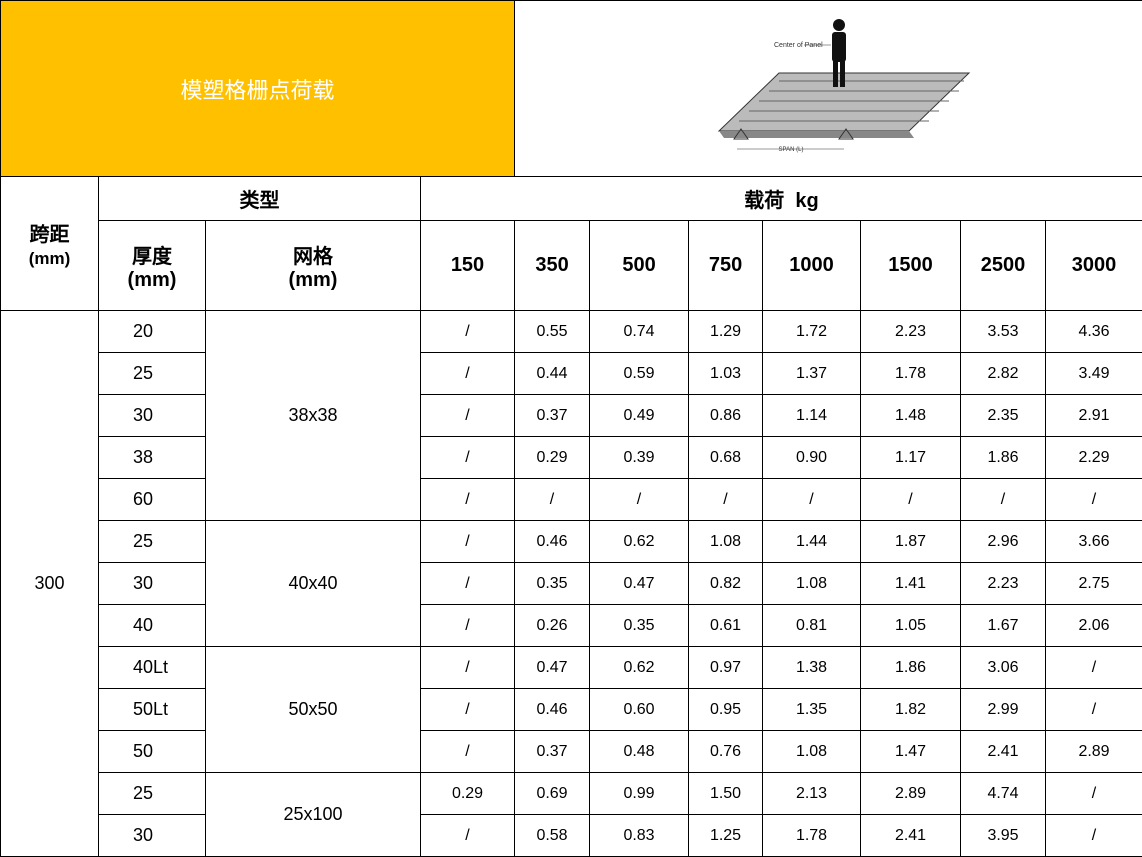 This screenshot has width=1142, height=857. Describe the element at coordinates (911, 265) in the screenshot. I see `load-head-cell: 1500` at that location.